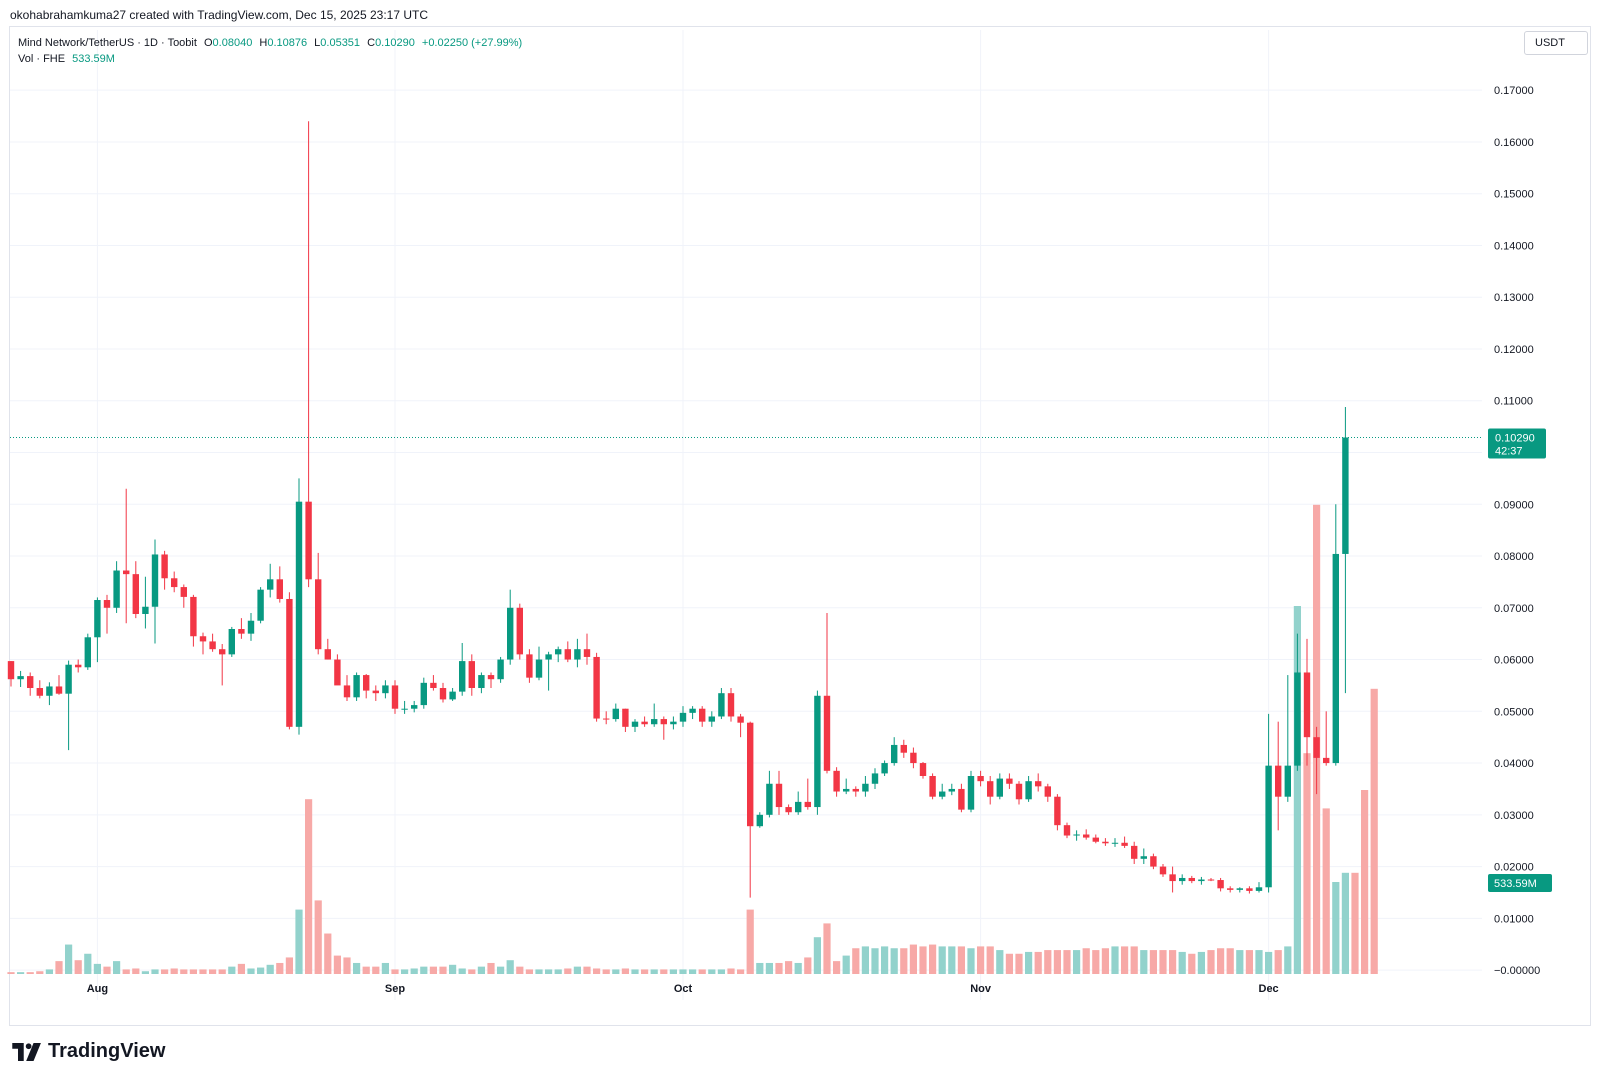 Image resolution: width=1600 pixels, height=1080 pixels. Describe the element at coordinates (981, 989) in the screenshot. I see `time-tick-label: Nov` at that location.